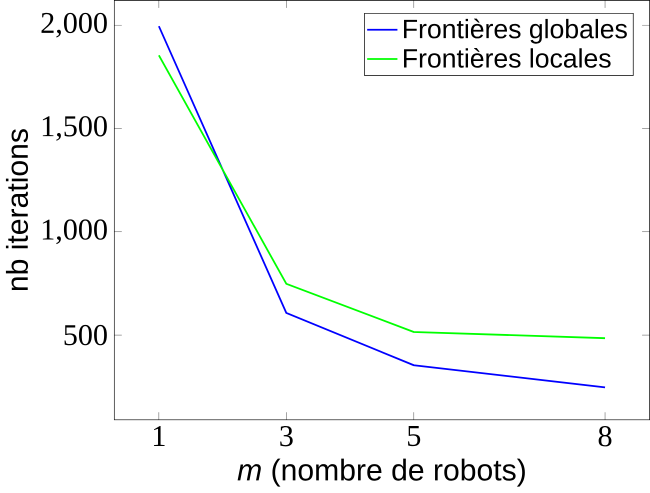  I want to click on x-tick-label: 5, so click(414, 436).